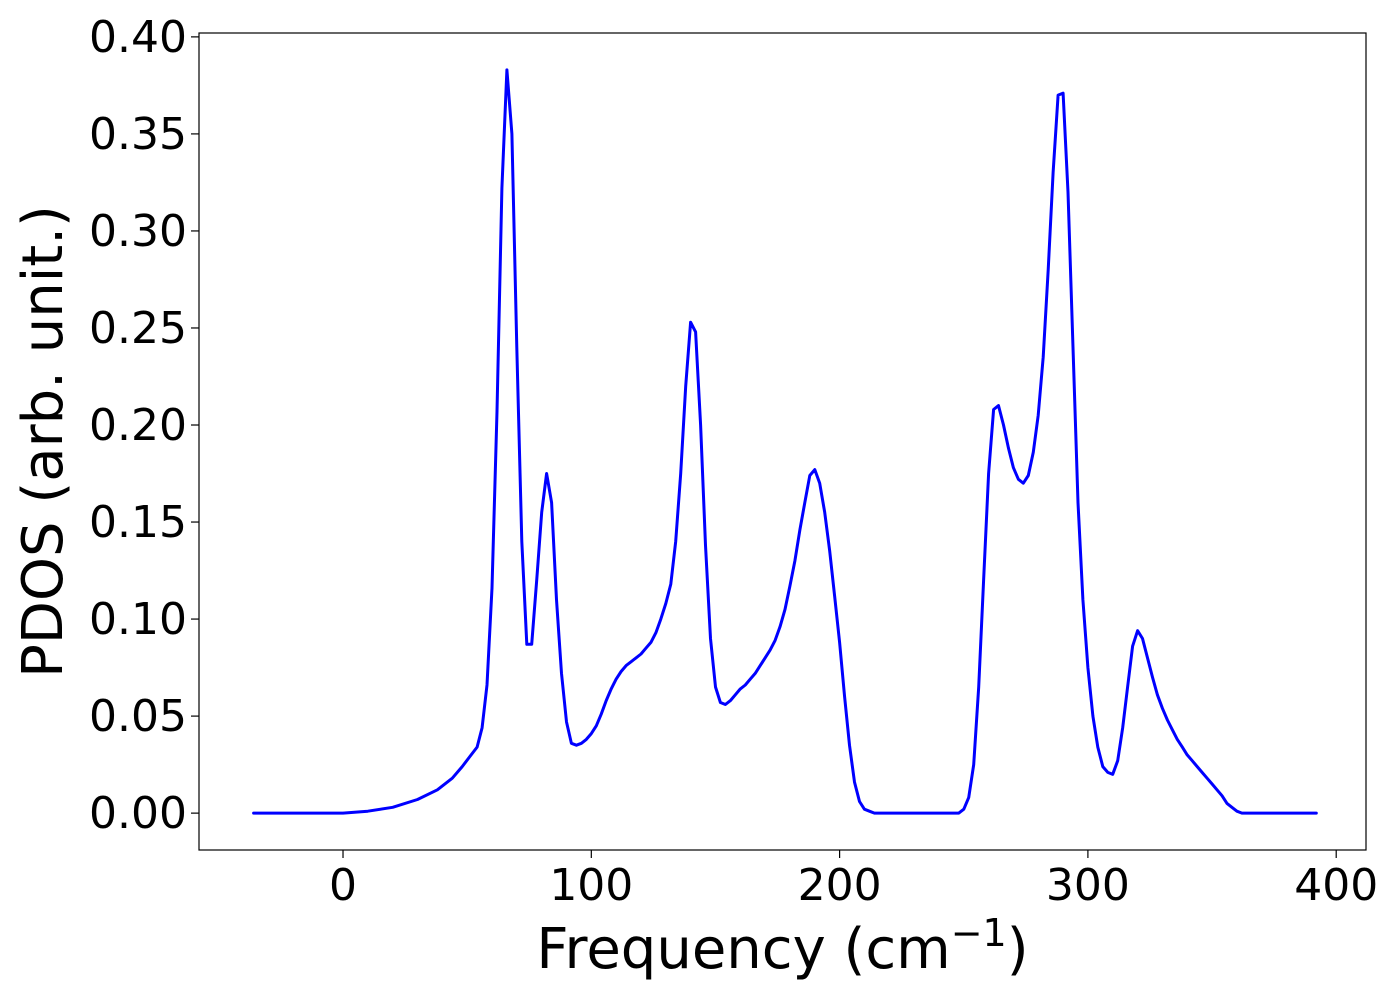 The height and width of the screenshot is (1000, 1400). Describe the element at coordinates (1018, 949) in the screenshot. I see `x-axis-title-close: )` at that location.